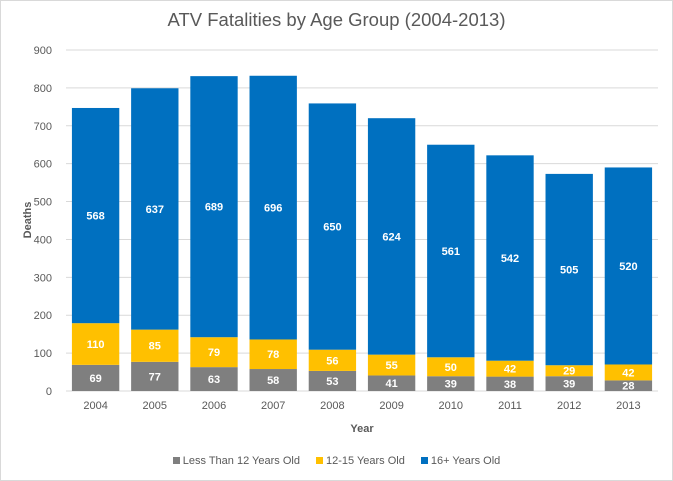 The width and height of the screenshot is (673, 481). Describe the element at coordinates (43, 354) in the screenshot. I see `y-tick-label: 100` at that location.